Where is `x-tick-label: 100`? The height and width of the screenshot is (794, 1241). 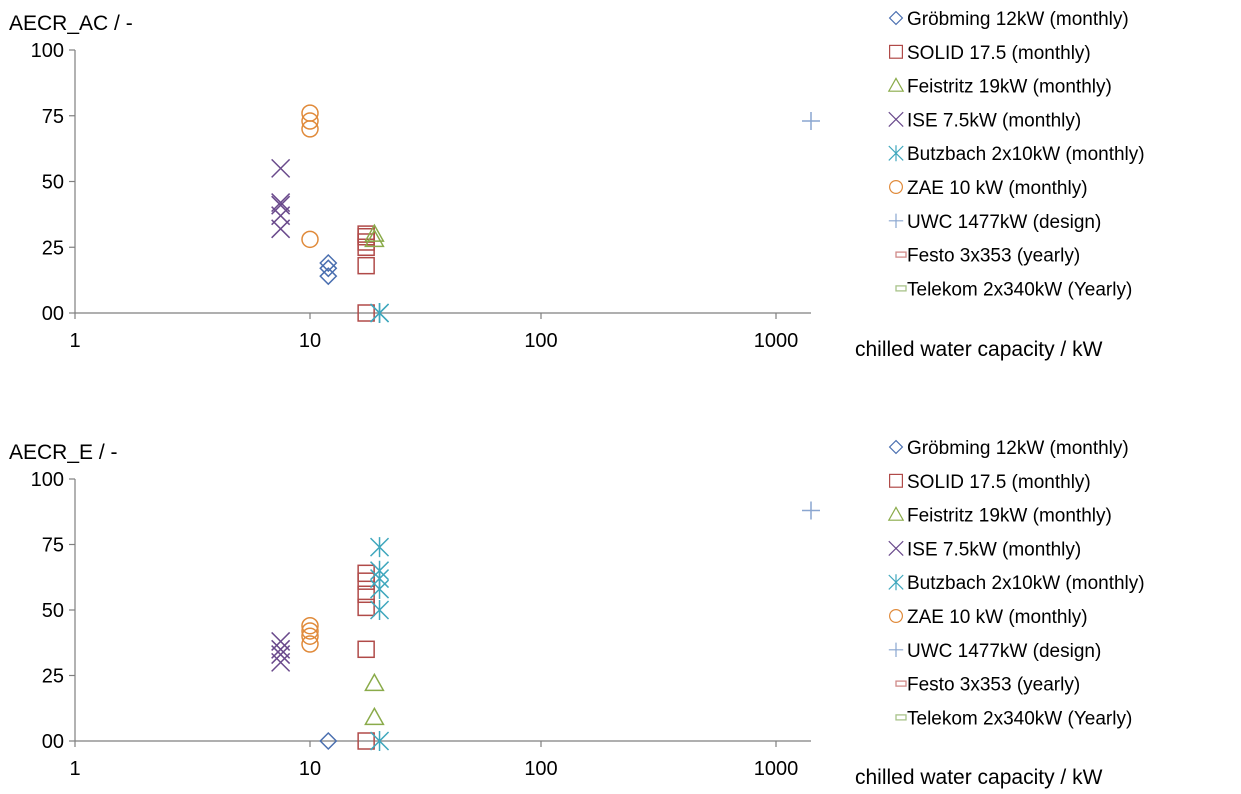
x-tick-label: 100 is located at coordinates (540, 341).